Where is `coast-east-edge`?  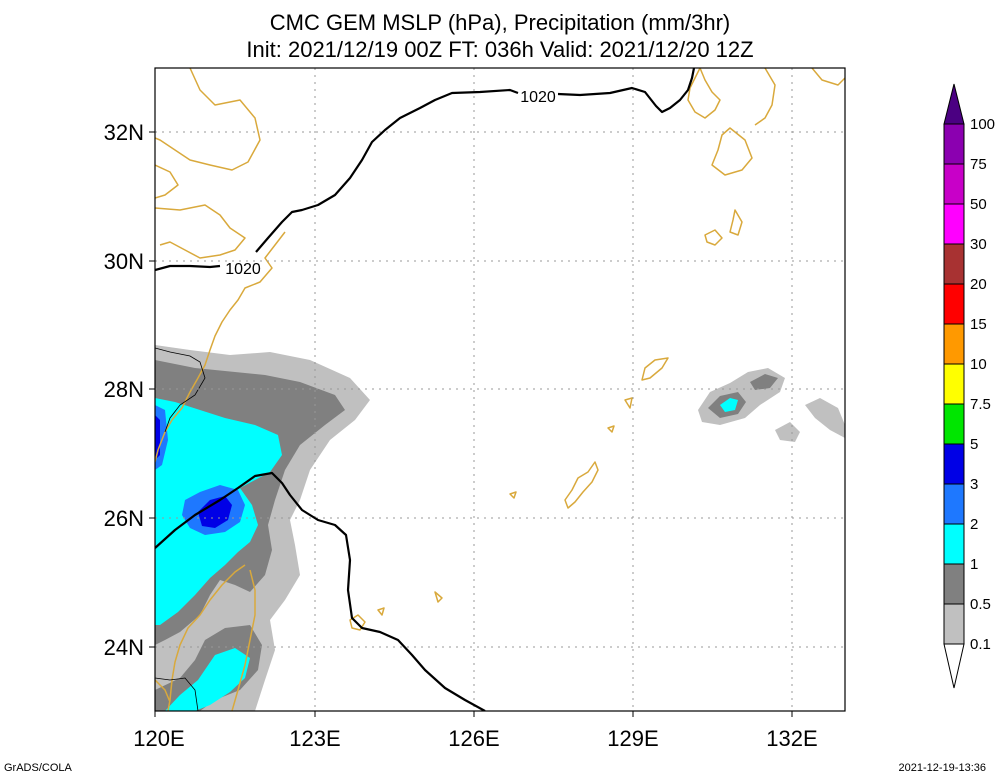 coast-east-edge is located at coordinates (828, 77).